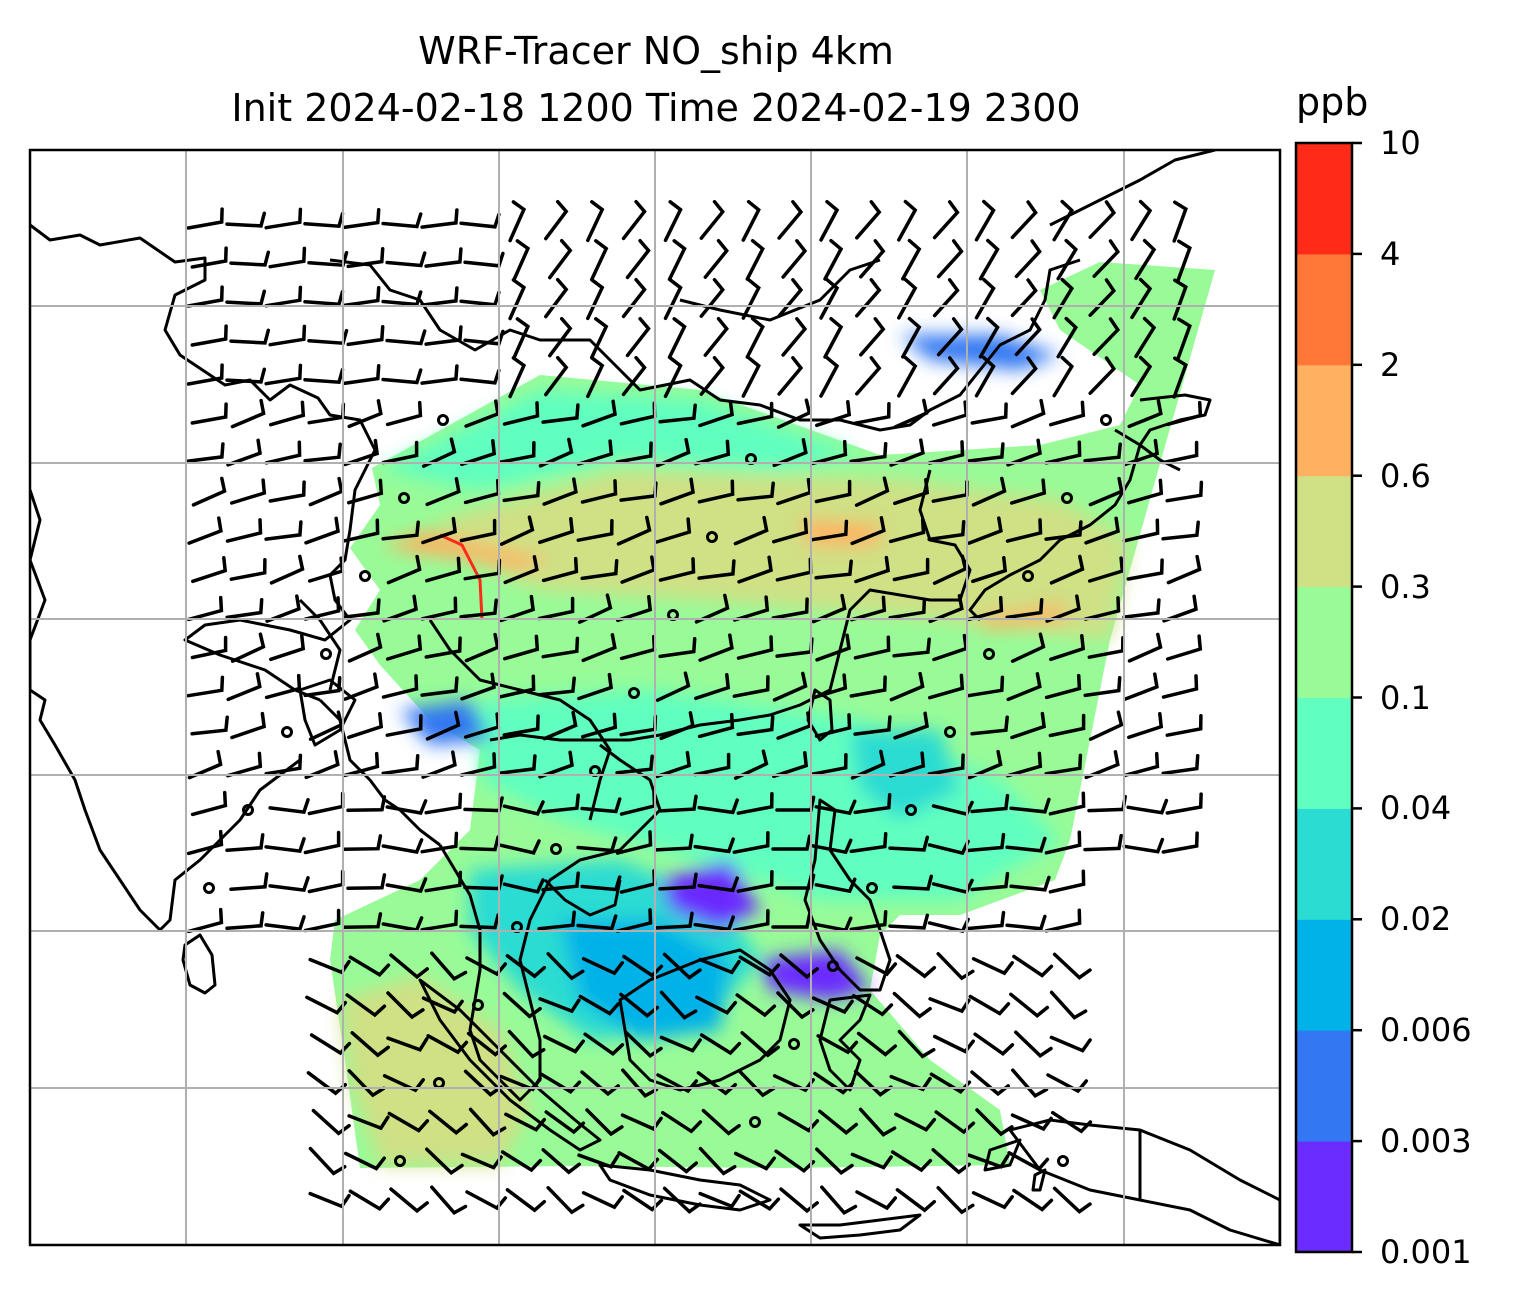  I want to click on tracer-band-peak-east, so click(1020, 617).